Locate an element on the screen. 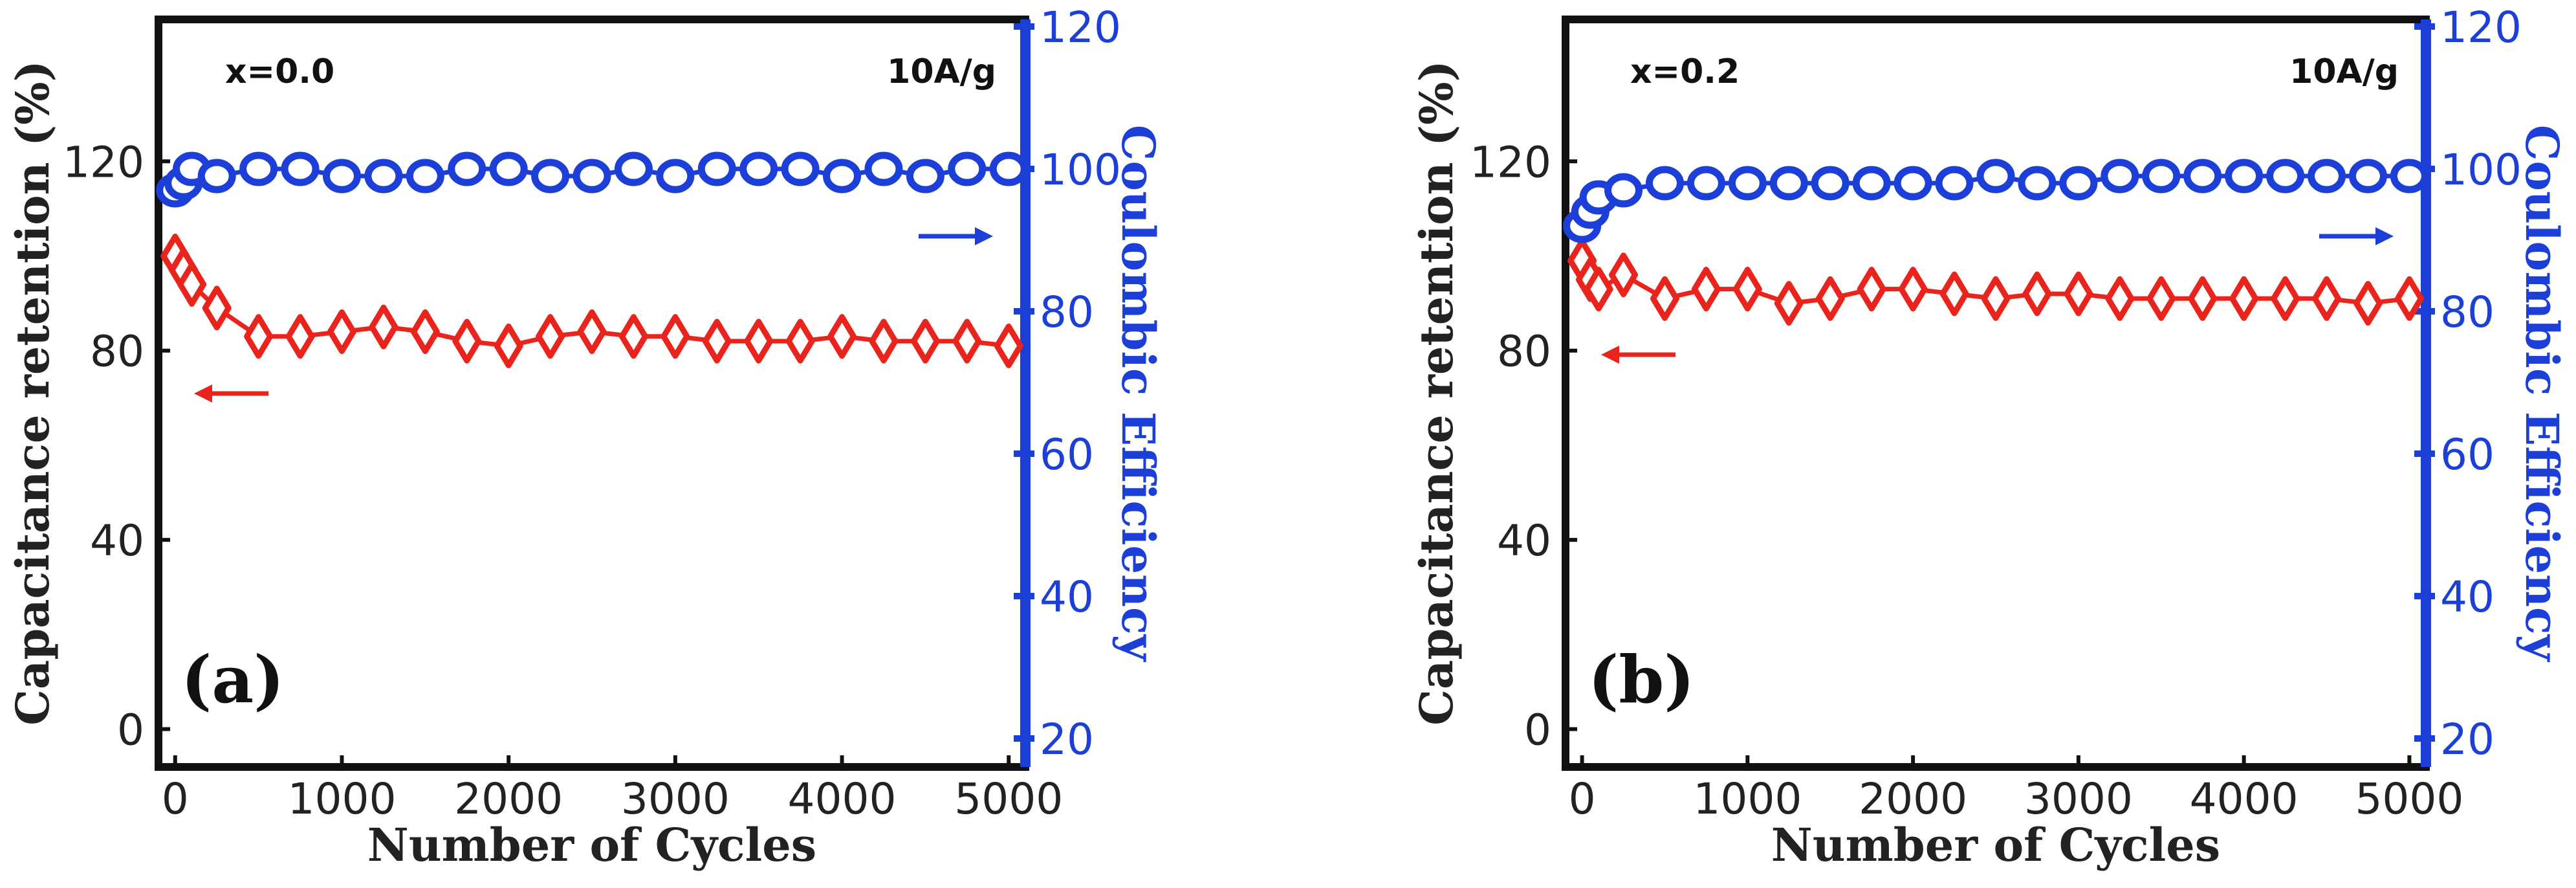 This screenshot has height=888, width=2576. composition-label: x=0.0 is located at coordinates (279, 71).